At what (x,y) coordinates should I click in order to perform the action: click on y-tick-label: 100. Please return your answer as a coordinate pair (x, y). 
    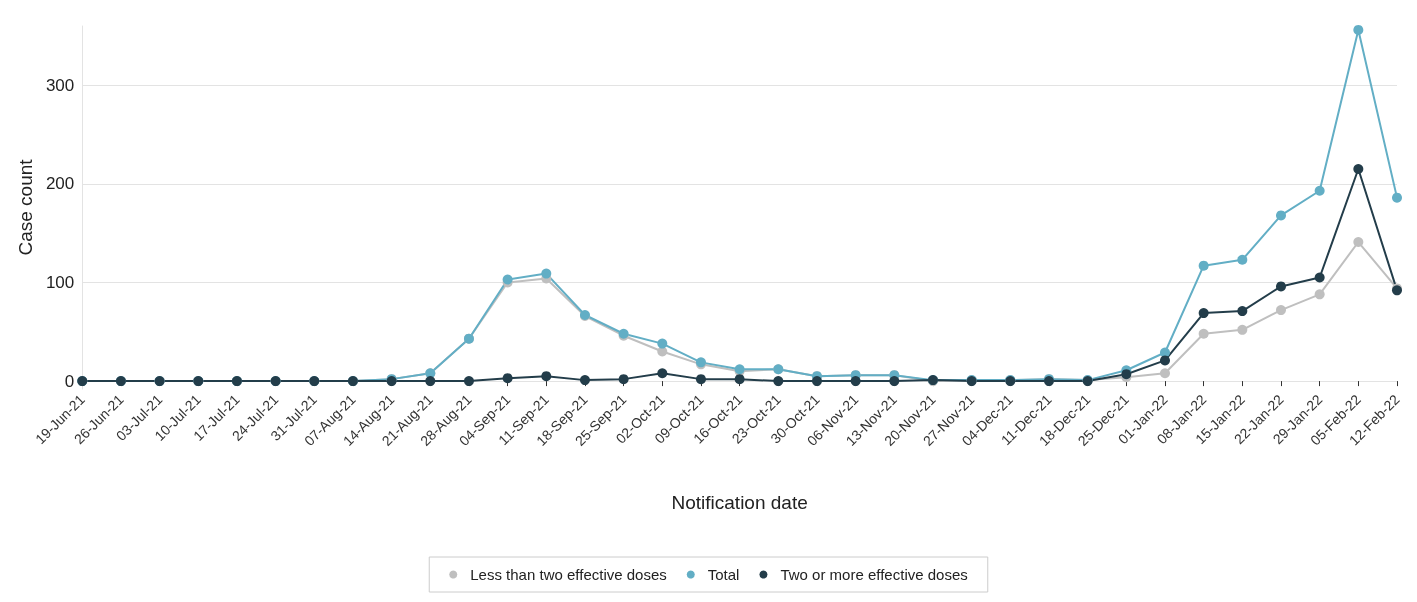
    Looking at the image, I should click on (60, 282).